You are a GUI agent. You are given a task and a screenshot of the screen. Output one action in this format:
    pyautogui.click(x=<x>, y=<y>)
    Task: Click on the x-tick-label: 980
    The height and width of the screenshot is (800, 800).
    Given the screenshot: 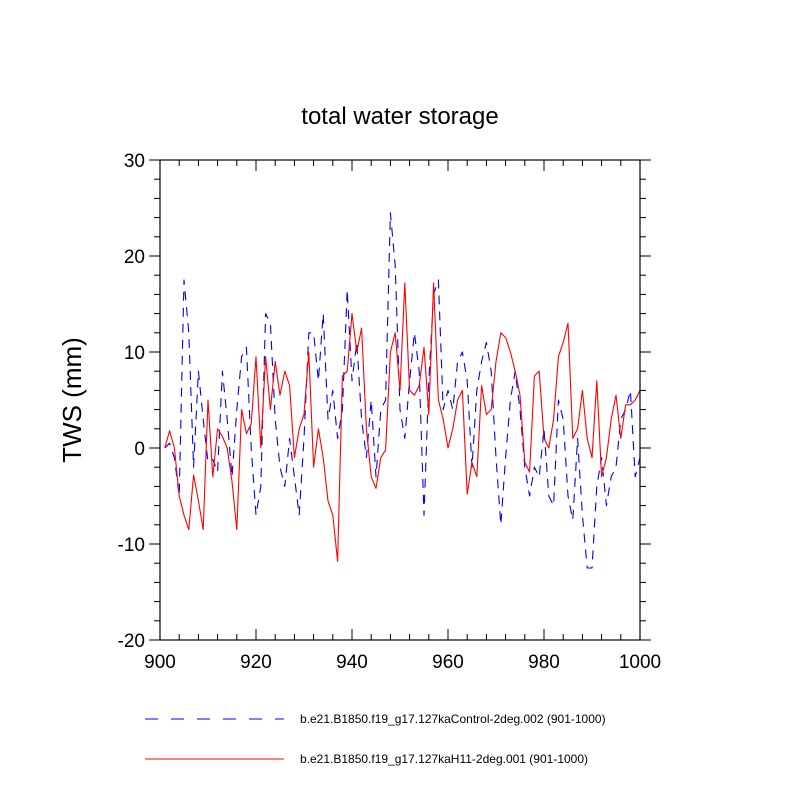 What is the action you would take?
    pyautogui.click(x=544, y=662)
    